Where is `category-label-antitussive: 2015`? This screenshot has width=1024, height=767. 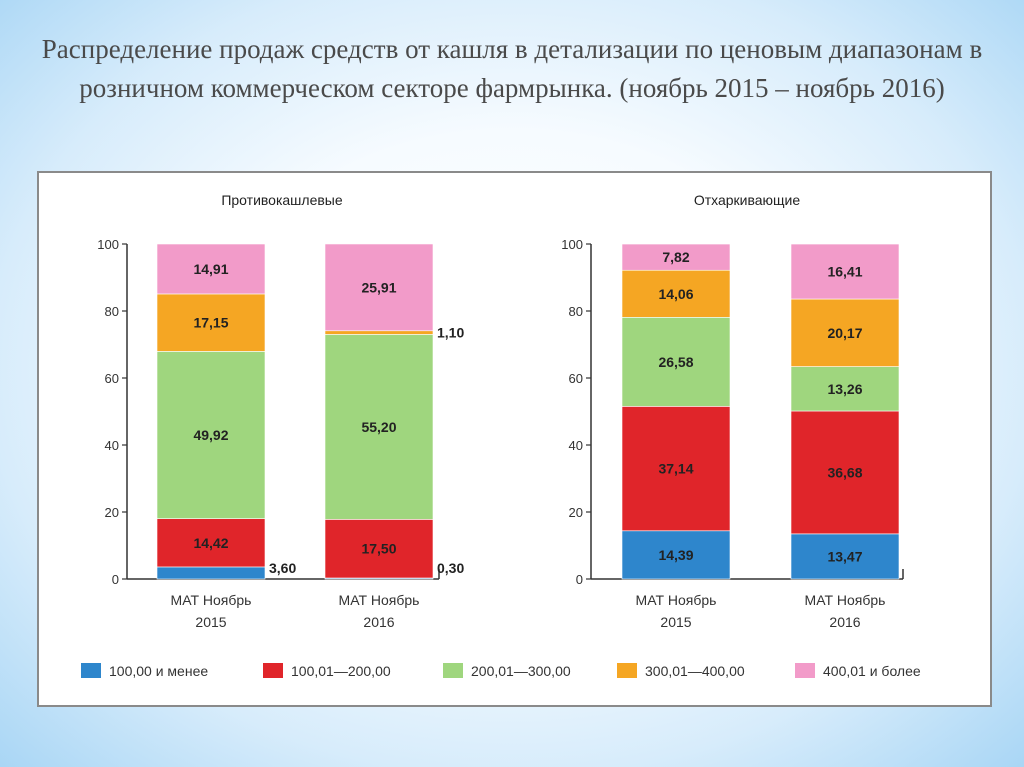 category-label-antitussive: 2015 is located at coordinates (210, 622).